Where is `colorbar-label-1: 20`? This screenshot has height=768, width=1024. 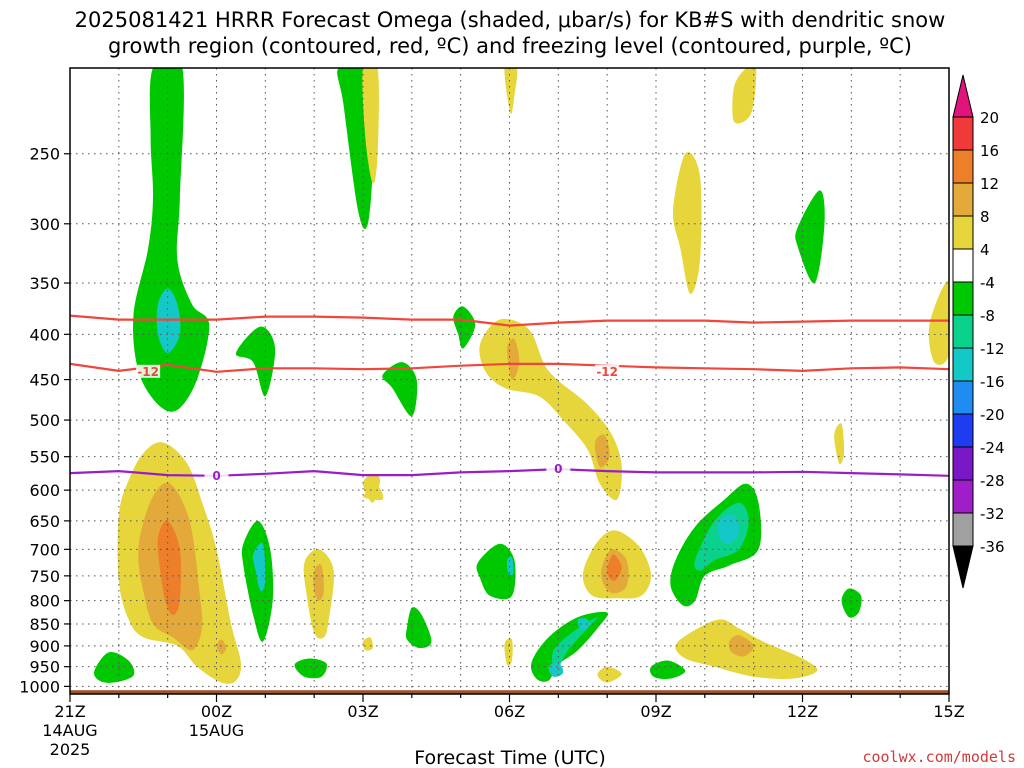 colorbar-label-1: 20 is located at coordinates (989, 118).